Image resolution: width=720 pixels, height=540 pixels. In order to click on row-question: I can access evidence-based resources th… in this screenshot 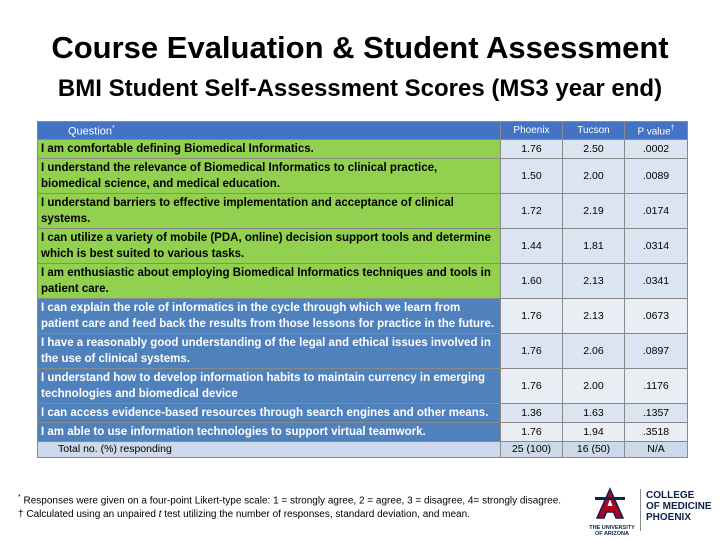, I will do `click(269, 412)`.